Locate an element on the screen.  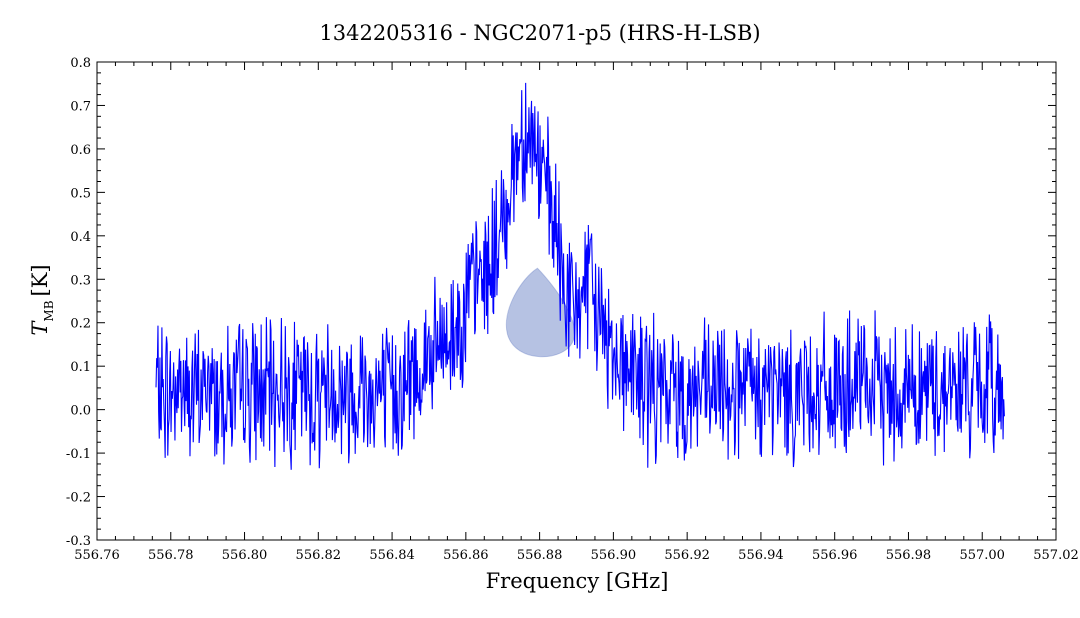
x-tick-label: 556.96 is located at coordinates (835, 555).